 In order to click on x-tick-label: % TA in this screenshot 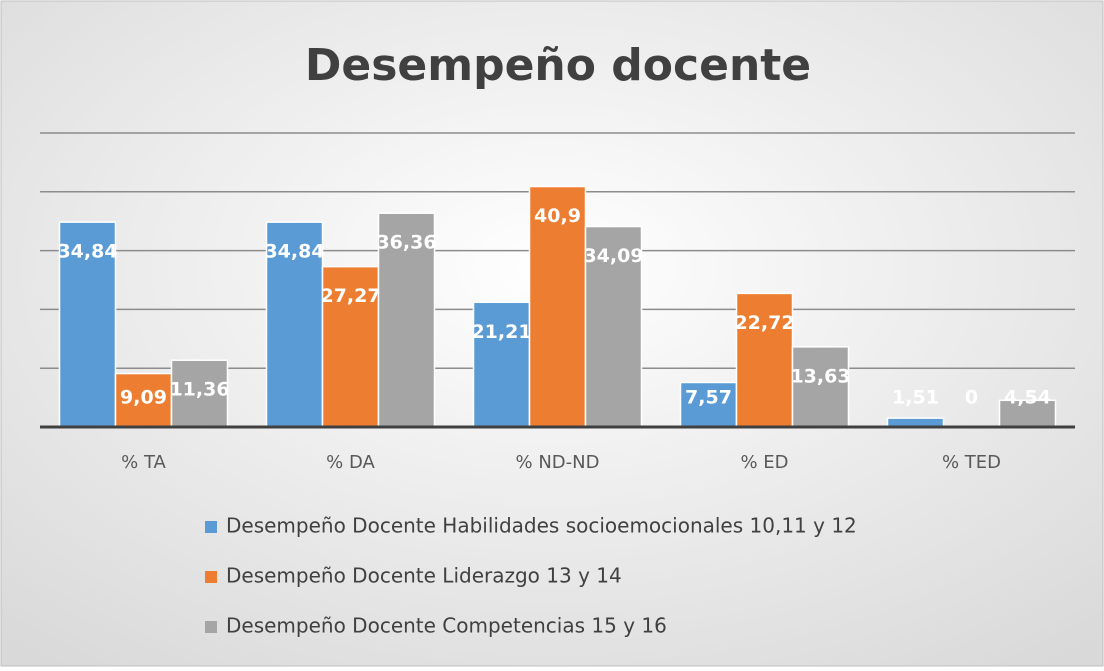, I will do `click(143, 462)`.